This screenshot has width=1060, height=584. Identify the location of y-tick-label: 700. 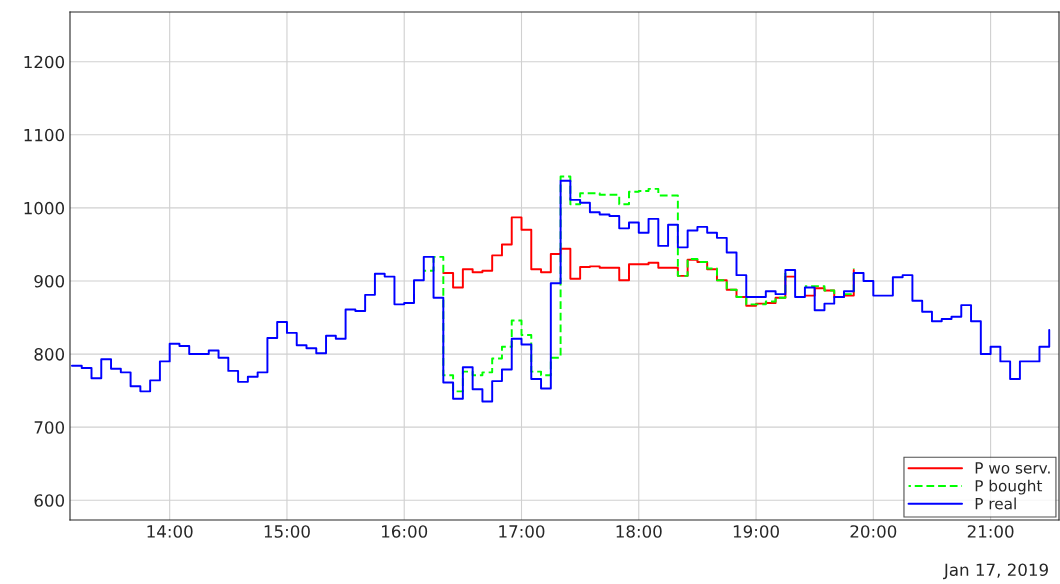
(49, 427).